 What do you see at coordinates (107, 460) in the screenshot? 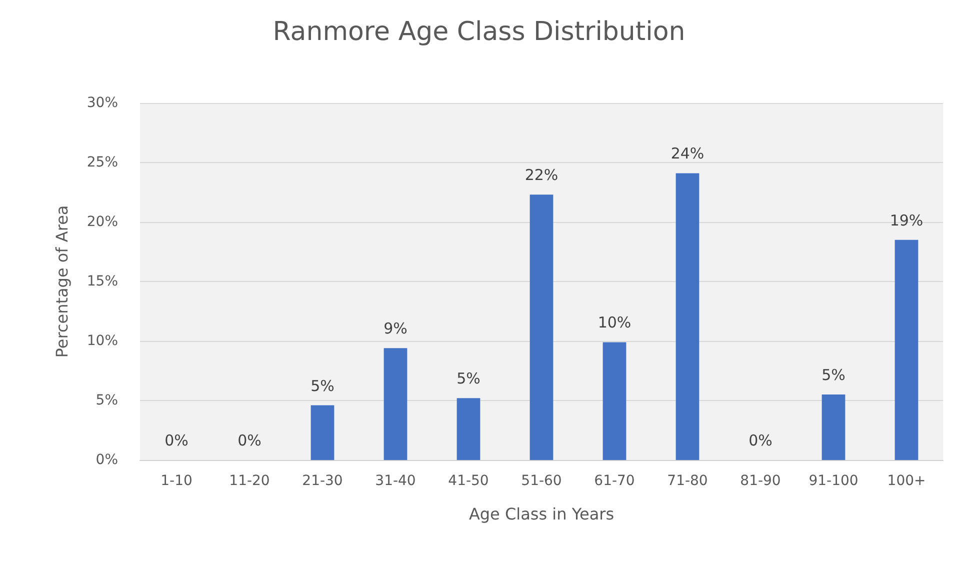
I see `y-tick-label: 0%` at bounding box center [107, 460].